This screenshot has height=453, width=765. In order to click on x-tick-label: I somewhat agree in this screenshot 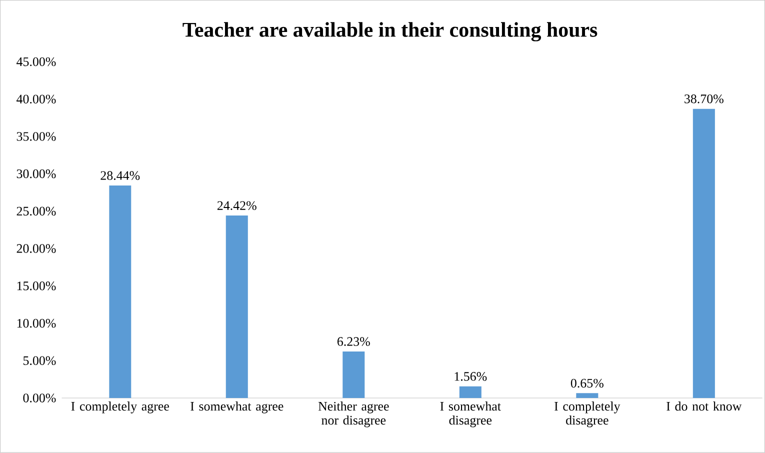, I will do `click(237, 408)`.